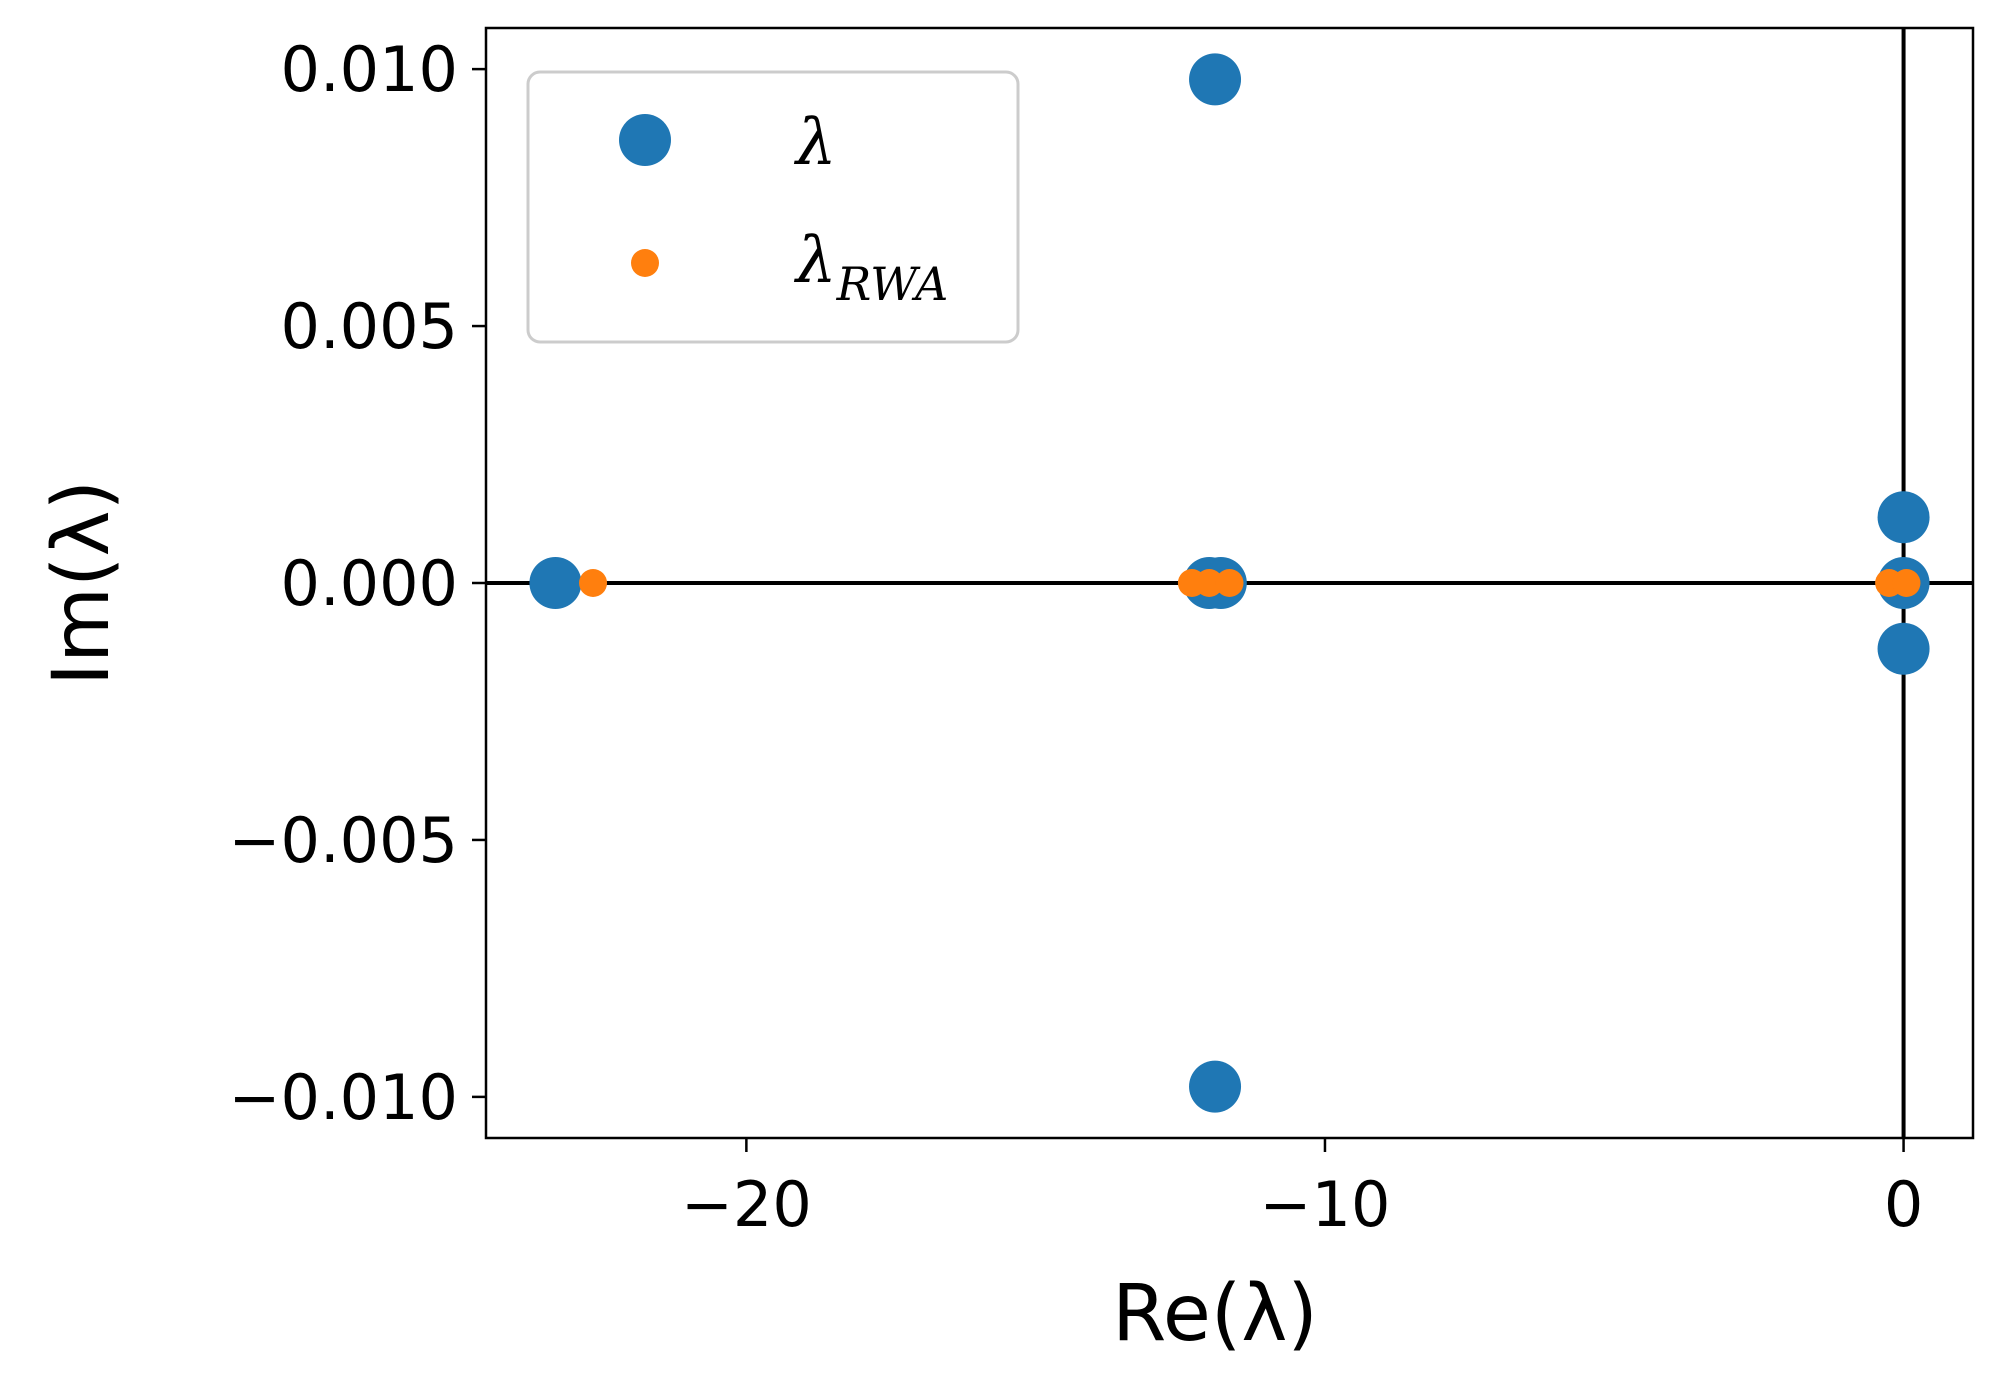  I want to click on legend-label-lambda-rwa-main: λ, so click(815, 261).